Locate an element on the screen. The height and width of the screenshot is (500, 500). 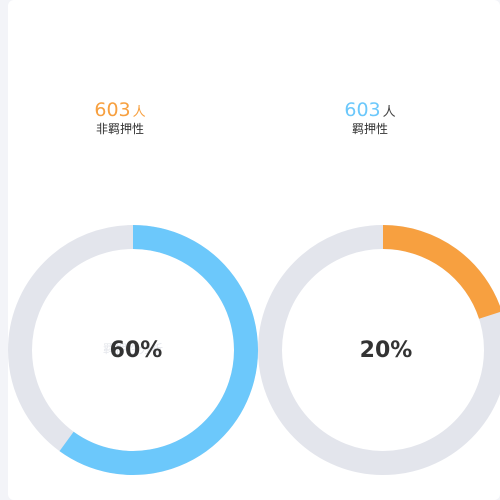
stat-non-custodial-label: 非羁押性 is located at coordinates (119, 129).